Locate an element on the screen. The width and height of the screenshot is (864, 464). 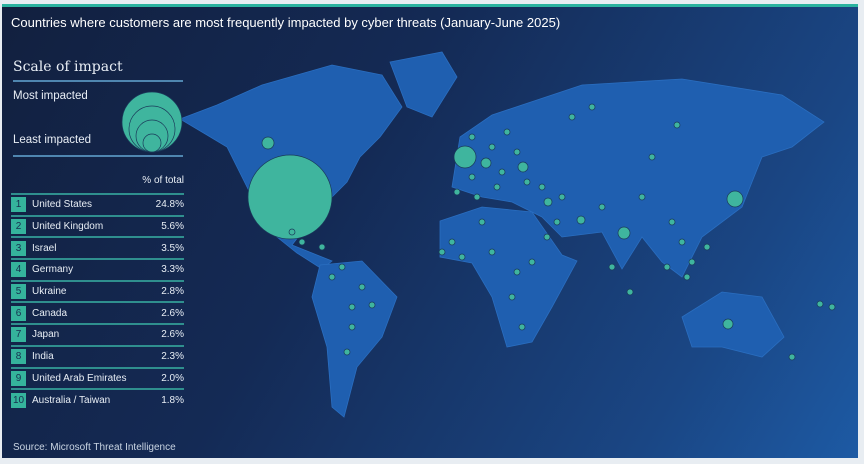
country-name: United States is located at coordinates (62, 205).